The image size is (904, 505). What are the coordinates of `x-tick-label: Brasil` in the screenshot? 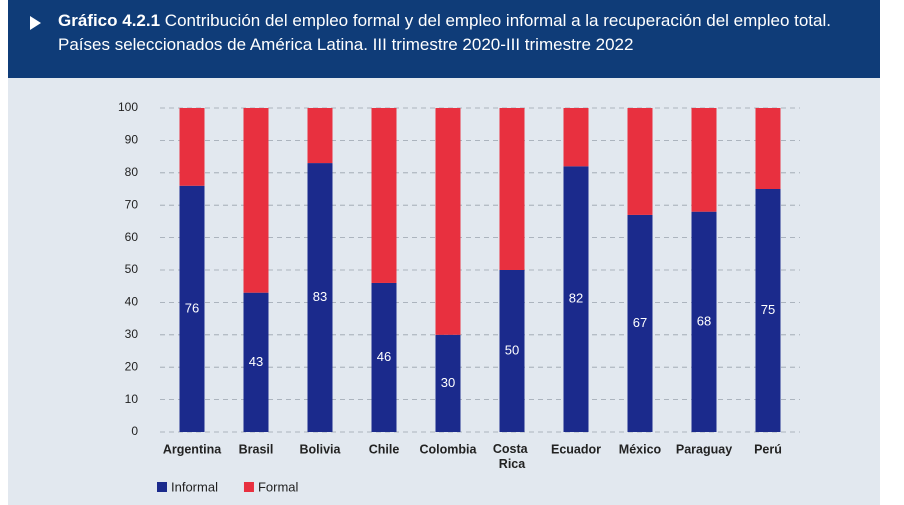 It's located at (256, 449).